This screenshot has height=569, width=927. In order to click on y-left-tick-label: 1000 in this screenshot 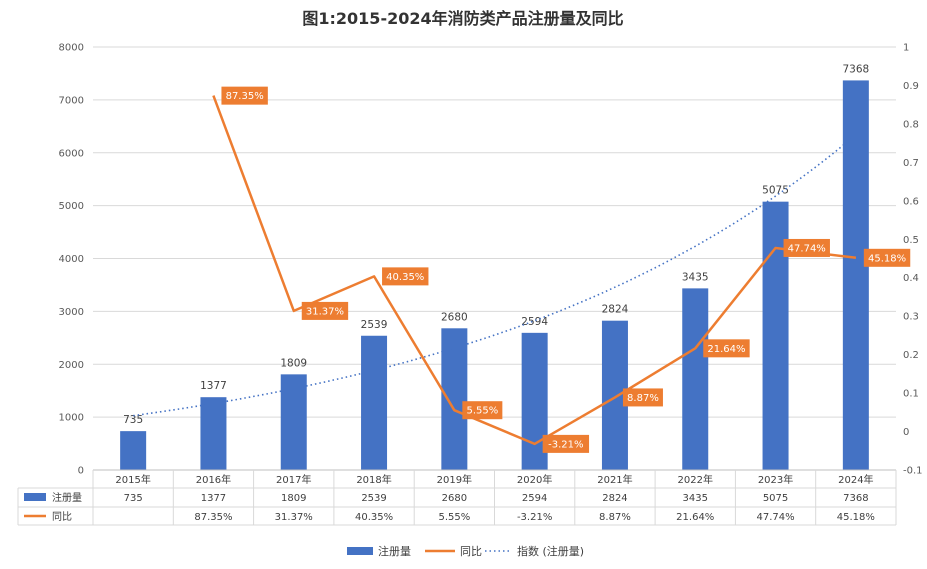, I will do `click(71, 418)`.